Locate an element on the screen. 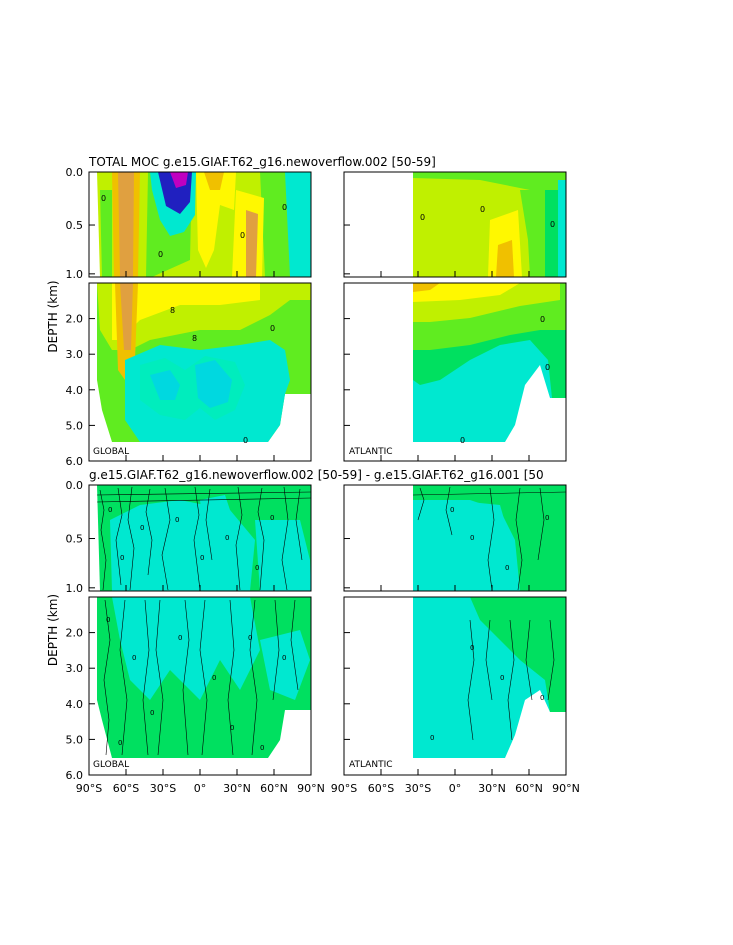 This screenshot has width=733, height=945. diff-zero-labels-2: 0 0 0 0 0 0 0 0 0 0 is located at coordinates (196, 684).